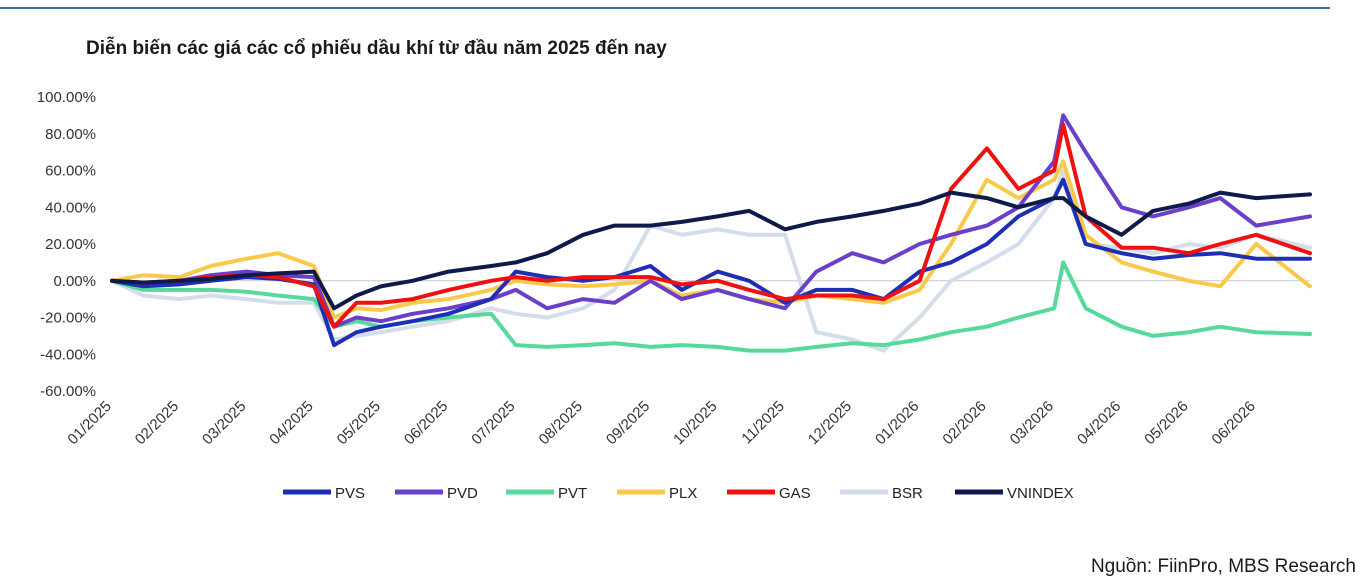 The image size is (1366, 586). I want to click on x-tick-label: 03/2025, so click(224, 423).